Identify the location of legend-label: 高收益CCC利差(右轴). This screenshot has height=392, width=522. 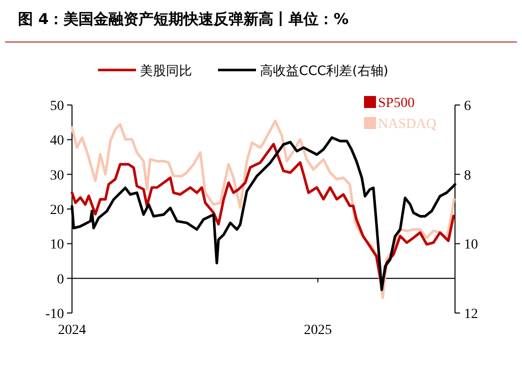
(324, 71).